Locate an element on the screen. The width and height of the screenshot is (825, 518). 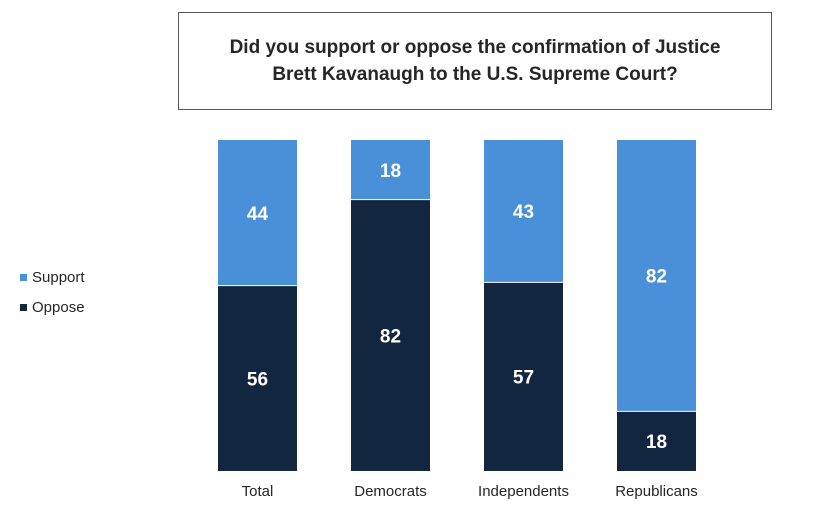
bar-oppose-independents is located at coordinates (523, 376).